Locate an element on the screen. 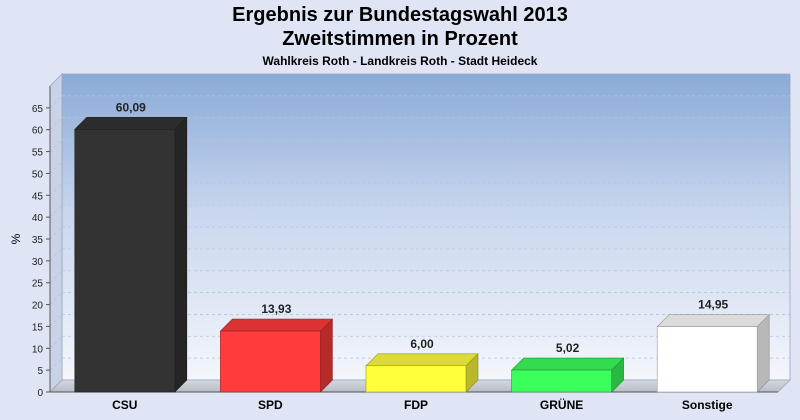  bar-fdp is located at coordinates (416, 379).